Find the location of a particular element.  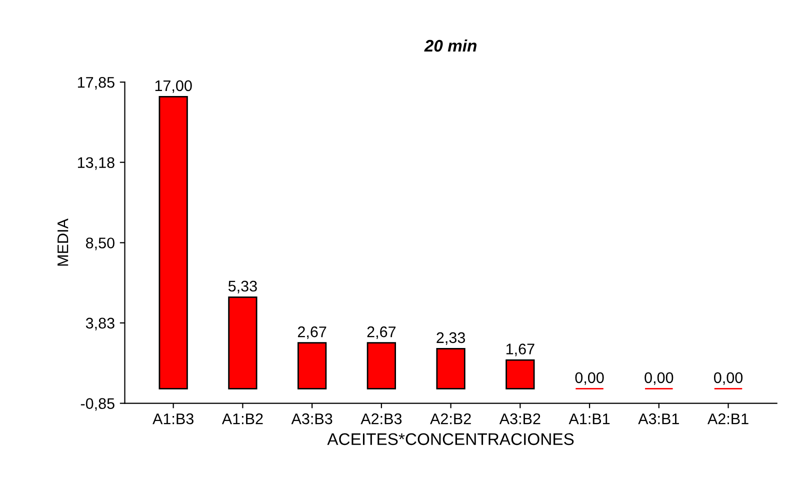

x-tick-label: A2:B1 is located at coordinates (727, 418).